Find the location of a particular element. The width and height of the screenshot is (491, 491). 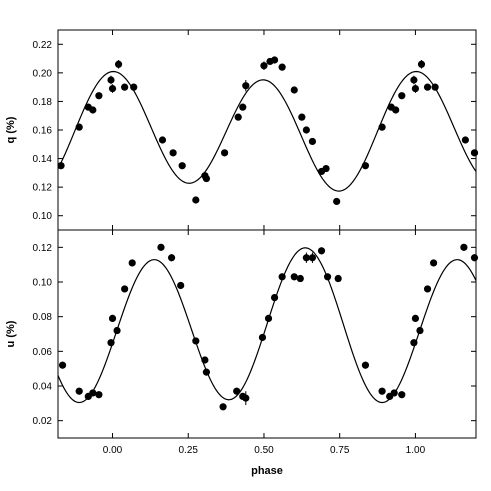

u-ytick-label: 0.02 is located at coordinates (43, 421).